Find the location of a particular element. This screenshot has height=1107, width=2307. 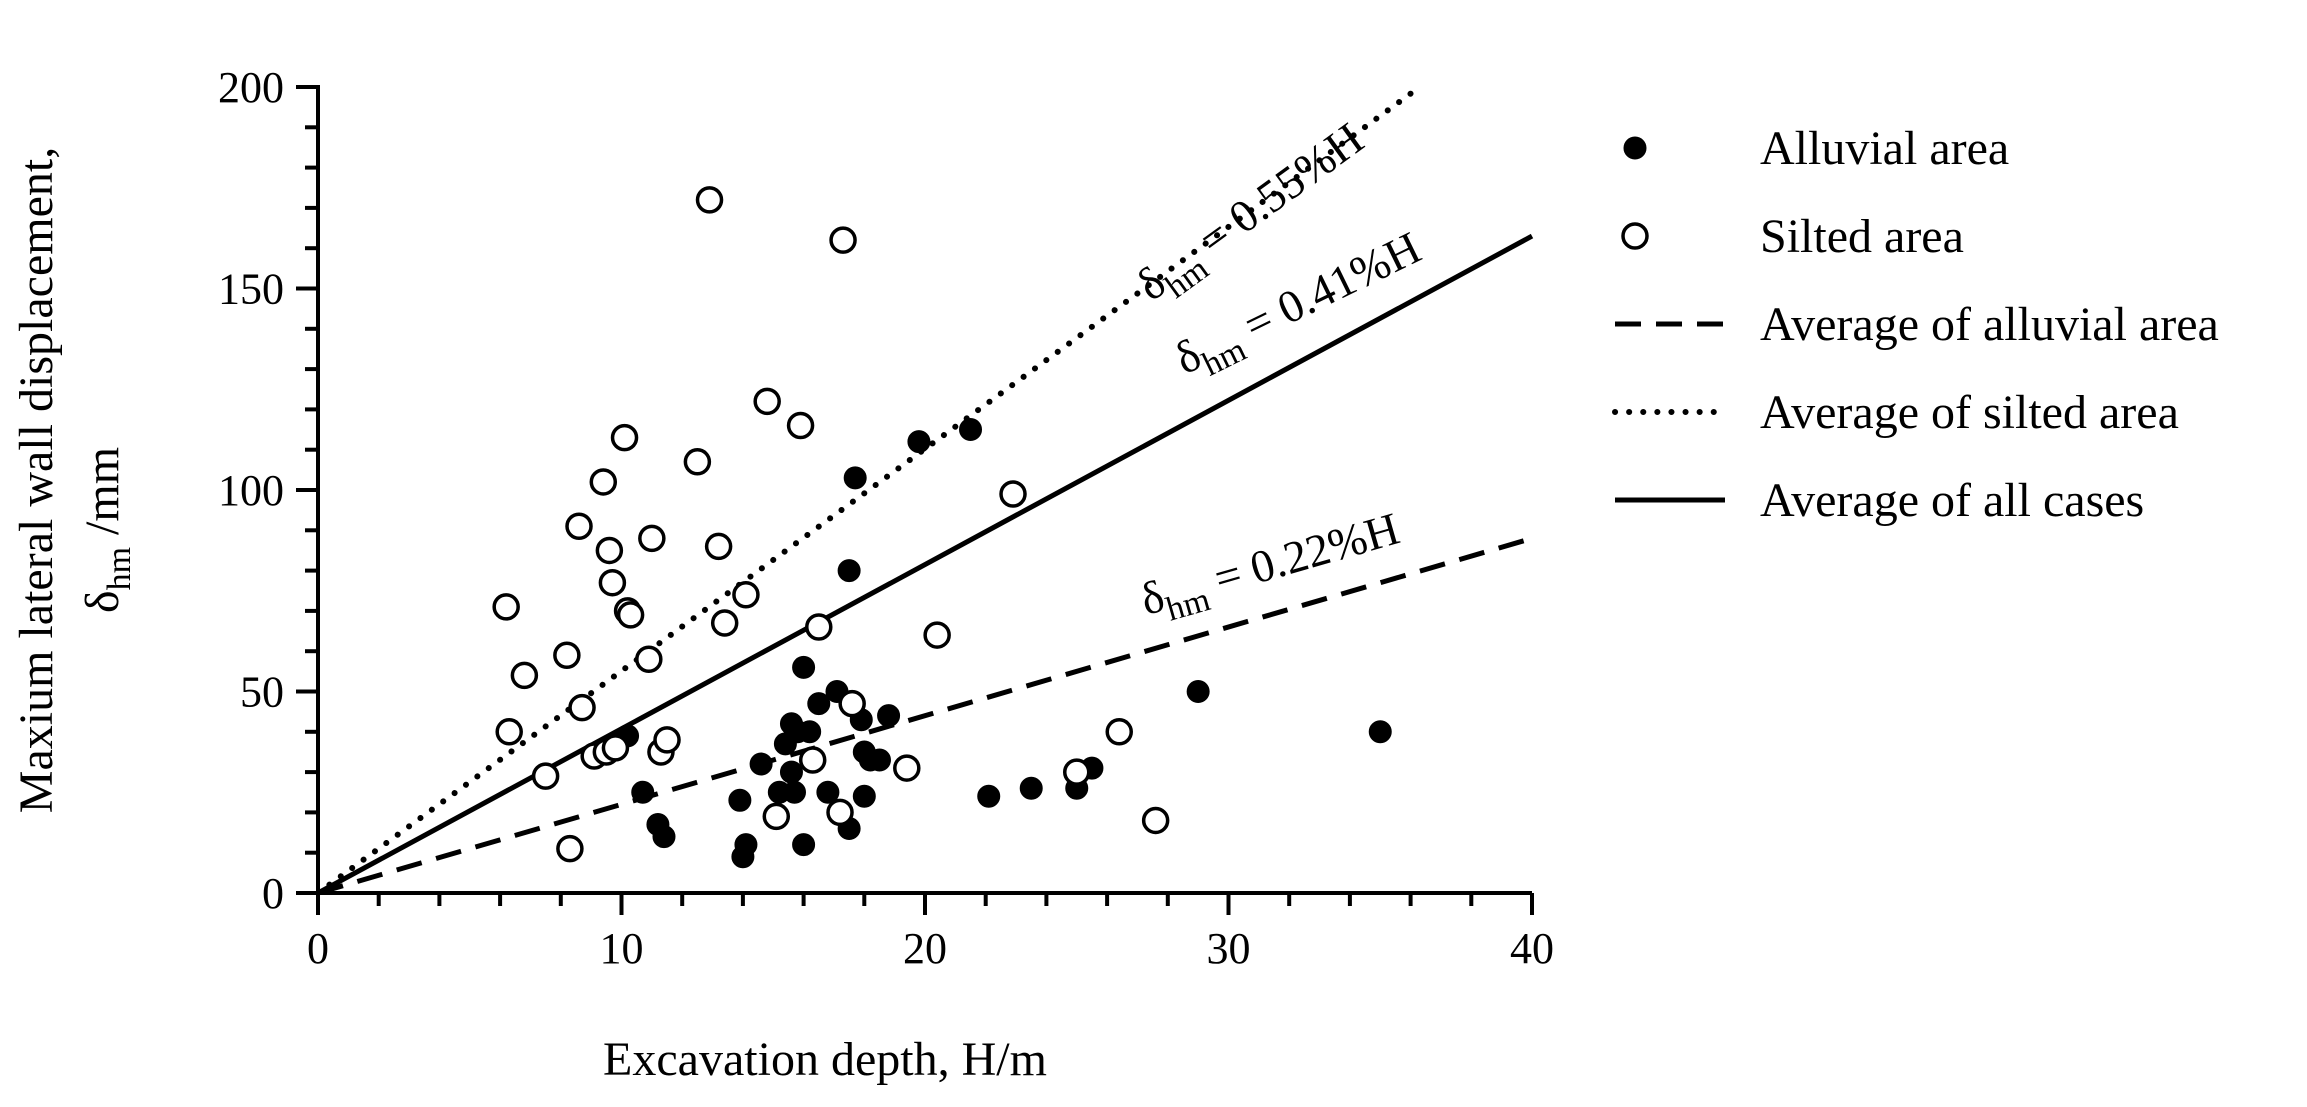

legend-item: Silted area is located at coordinates (1792, 236).